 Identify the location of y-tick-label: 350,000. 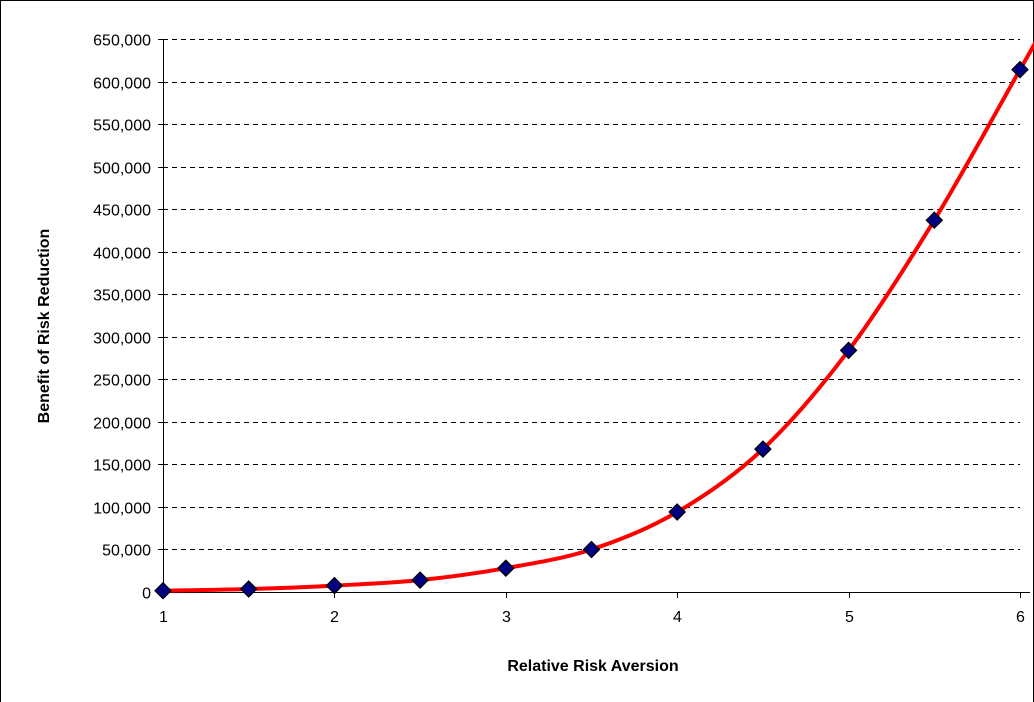
(122, 296).